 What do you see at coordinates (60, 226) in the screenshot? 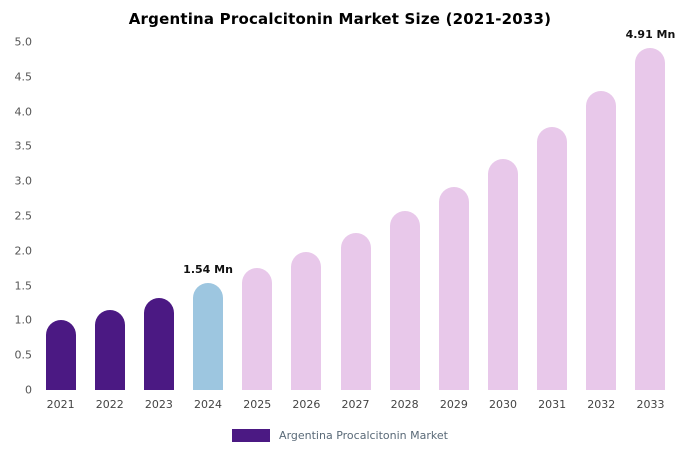
I see `bar-slot: 2021` at bounding box center [60, 226].